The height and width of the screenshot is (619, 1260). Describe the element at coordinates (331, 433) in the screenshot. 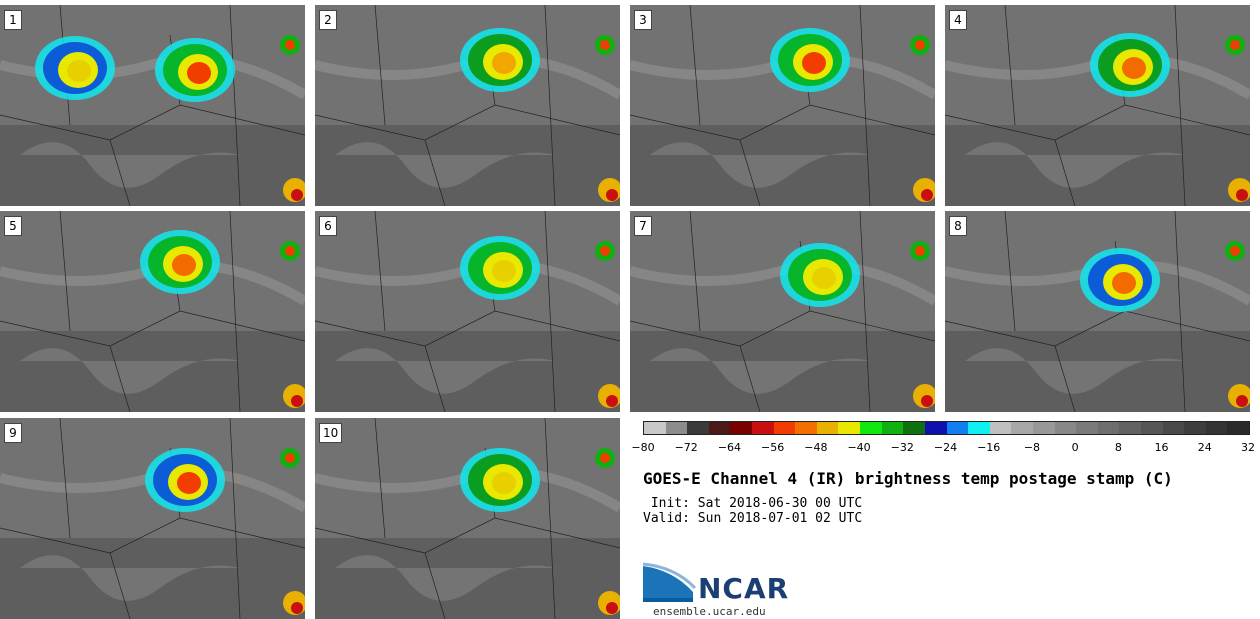

I see `panel-number: 10` at that location.